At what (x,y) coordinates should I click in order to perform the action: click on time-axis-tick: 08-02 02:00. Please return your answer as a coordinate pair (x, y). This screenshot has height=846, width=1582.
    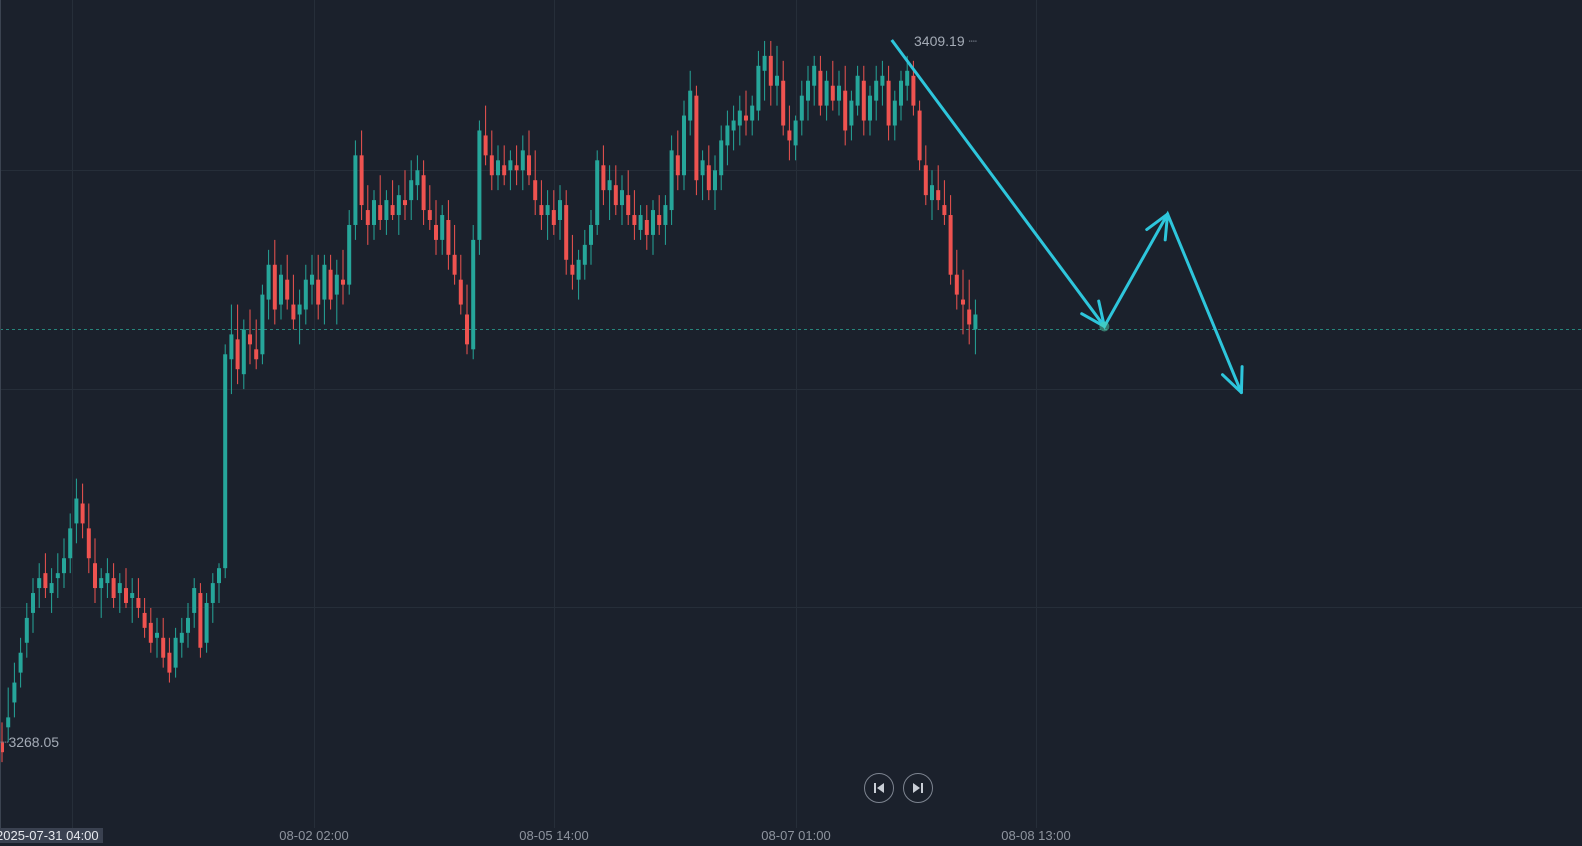
    Looking at the image, I should click on (314, 835).